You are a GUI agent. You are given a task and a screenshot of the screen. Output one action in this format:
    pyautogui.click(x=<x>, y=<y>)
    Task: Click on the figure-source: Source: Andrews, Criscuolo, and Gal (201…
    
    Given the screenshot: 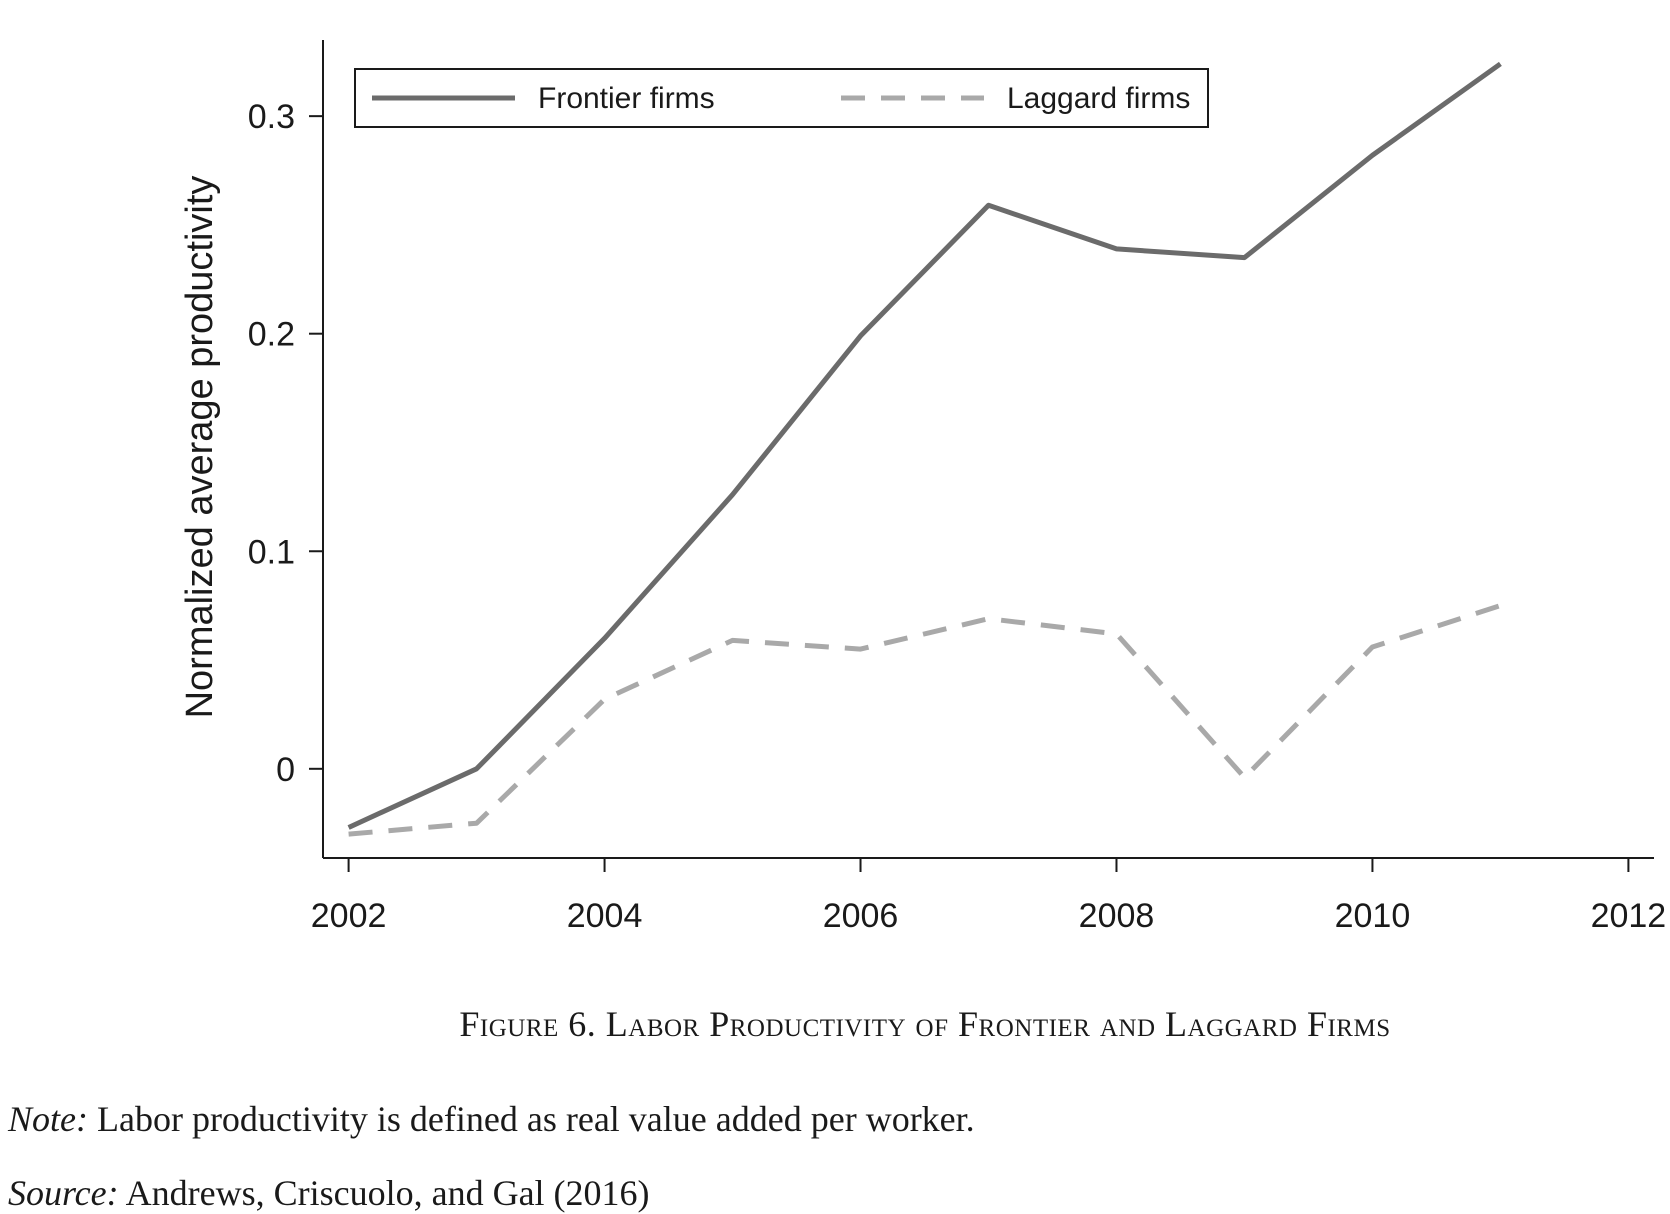 What is the action you would take?
    pyautogui.click(x=329, y=1193)
    